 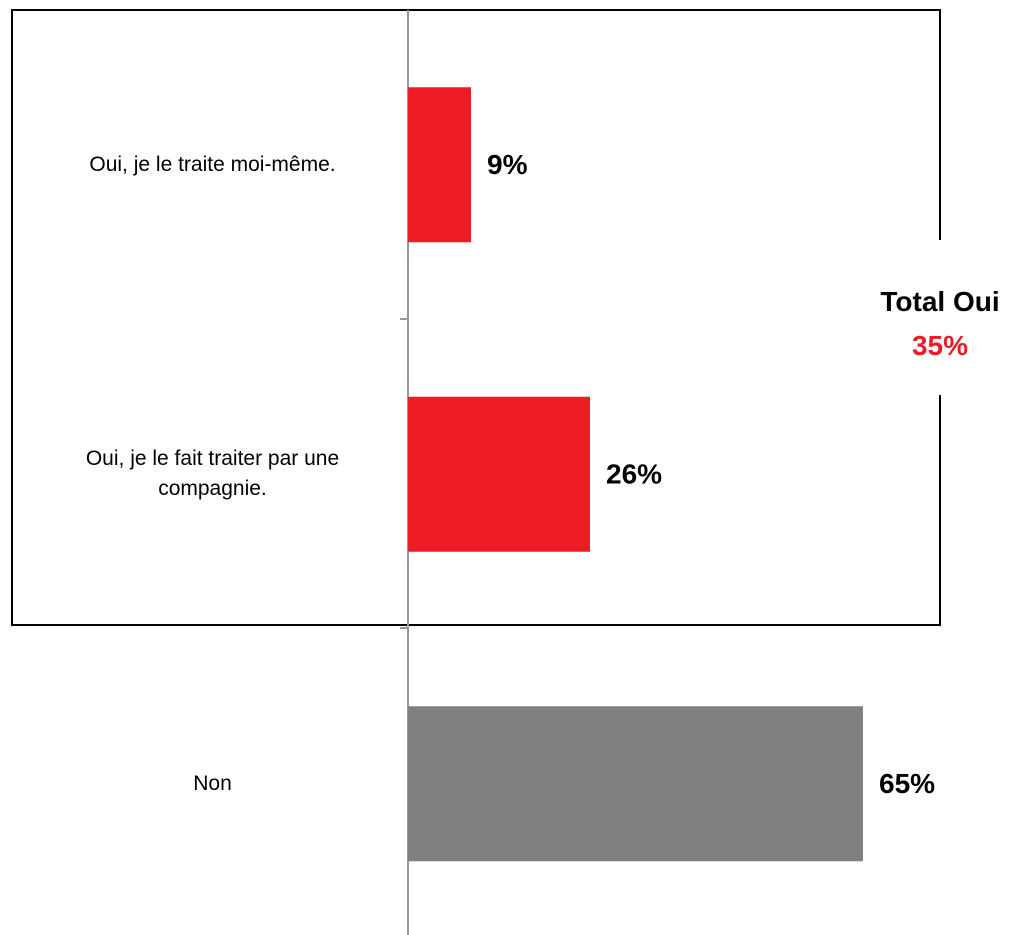 I want to click on annotation-total: 35%, so click(x=940, y=345).